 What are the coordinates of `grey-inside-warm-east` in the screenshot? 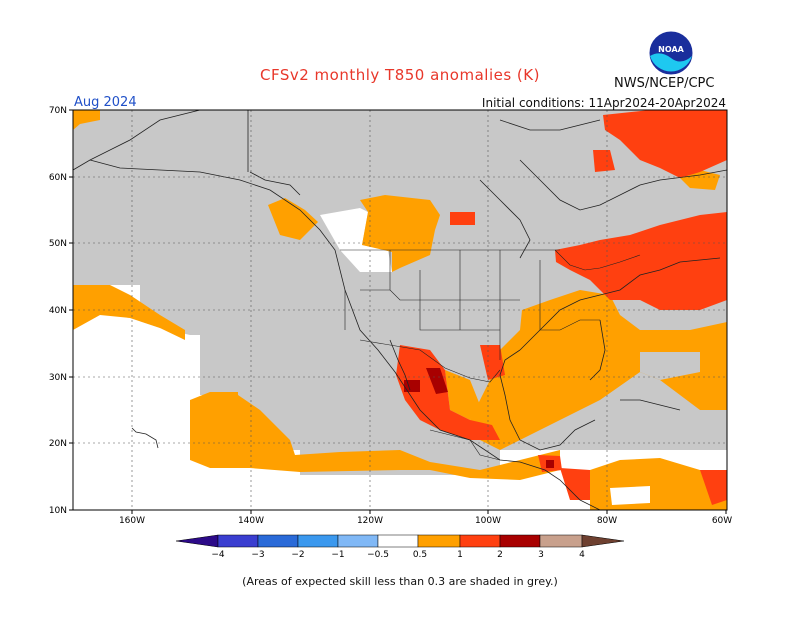 It's located at (655, 428).